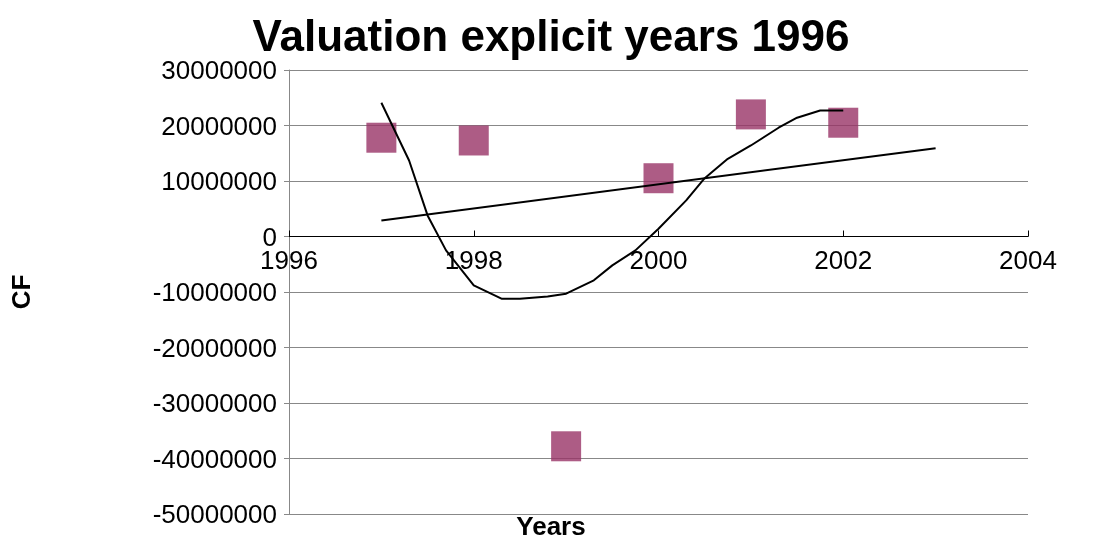 The image size is (1102, 554). What do you see at coordinates (21, 292) in the screenshot?
I see `y-axis-title: CF` at bounding box center [21, 292].